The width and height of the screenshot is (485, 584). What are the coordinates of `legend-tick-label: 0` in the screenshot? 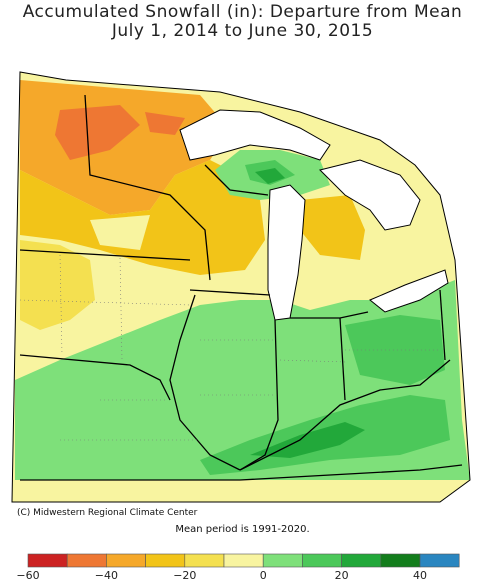 It's located at (263, 575).